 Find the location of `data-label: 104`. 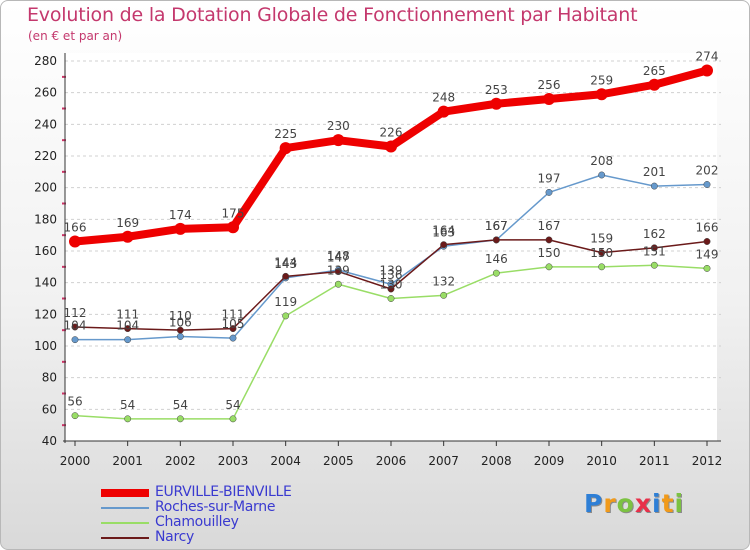

data-label: 104 is located at coordinates (75, 326).